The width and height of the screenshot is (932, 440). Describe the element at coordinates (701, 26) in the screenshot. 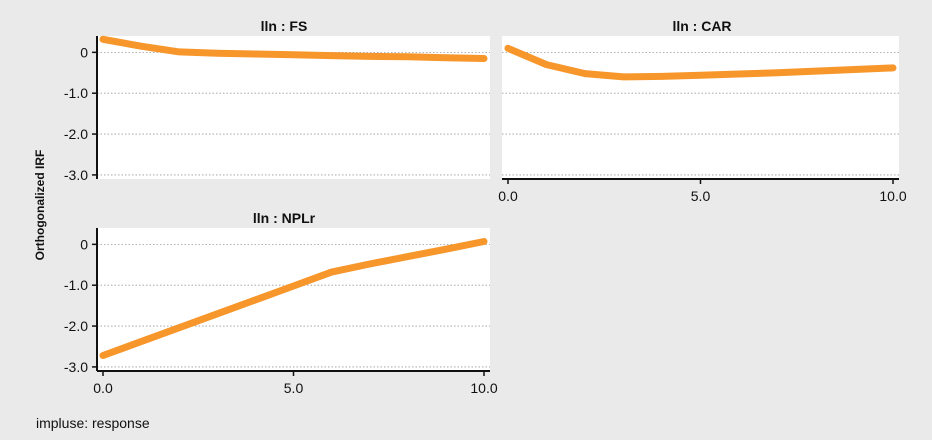

I see `panel-title: lln : CAR` at that location.